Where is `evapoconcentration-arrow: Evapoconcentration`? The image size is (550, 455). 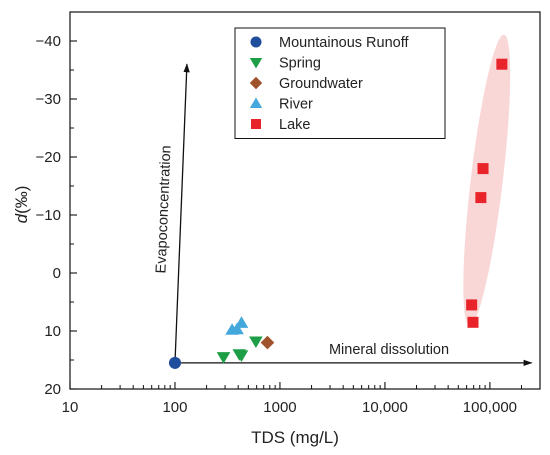 evapoconcentration-arrow: Evapoconcentration is located at coordinates (171, 213).